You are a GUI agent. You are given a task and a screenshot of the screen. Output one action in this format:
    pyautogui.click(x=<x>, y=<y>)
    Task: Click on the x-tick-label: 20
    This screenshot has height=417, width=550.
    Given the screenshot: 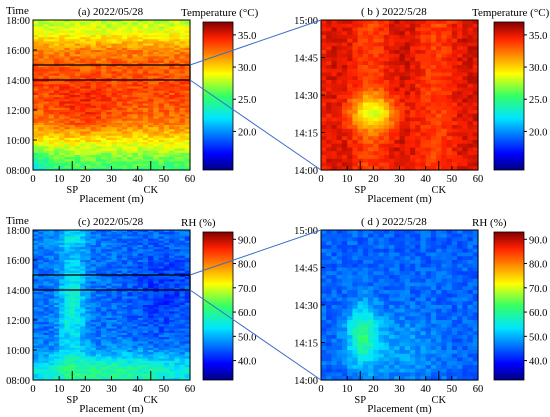 What is the action you would take?
    pyautogui.click(x=373, y=179)
    